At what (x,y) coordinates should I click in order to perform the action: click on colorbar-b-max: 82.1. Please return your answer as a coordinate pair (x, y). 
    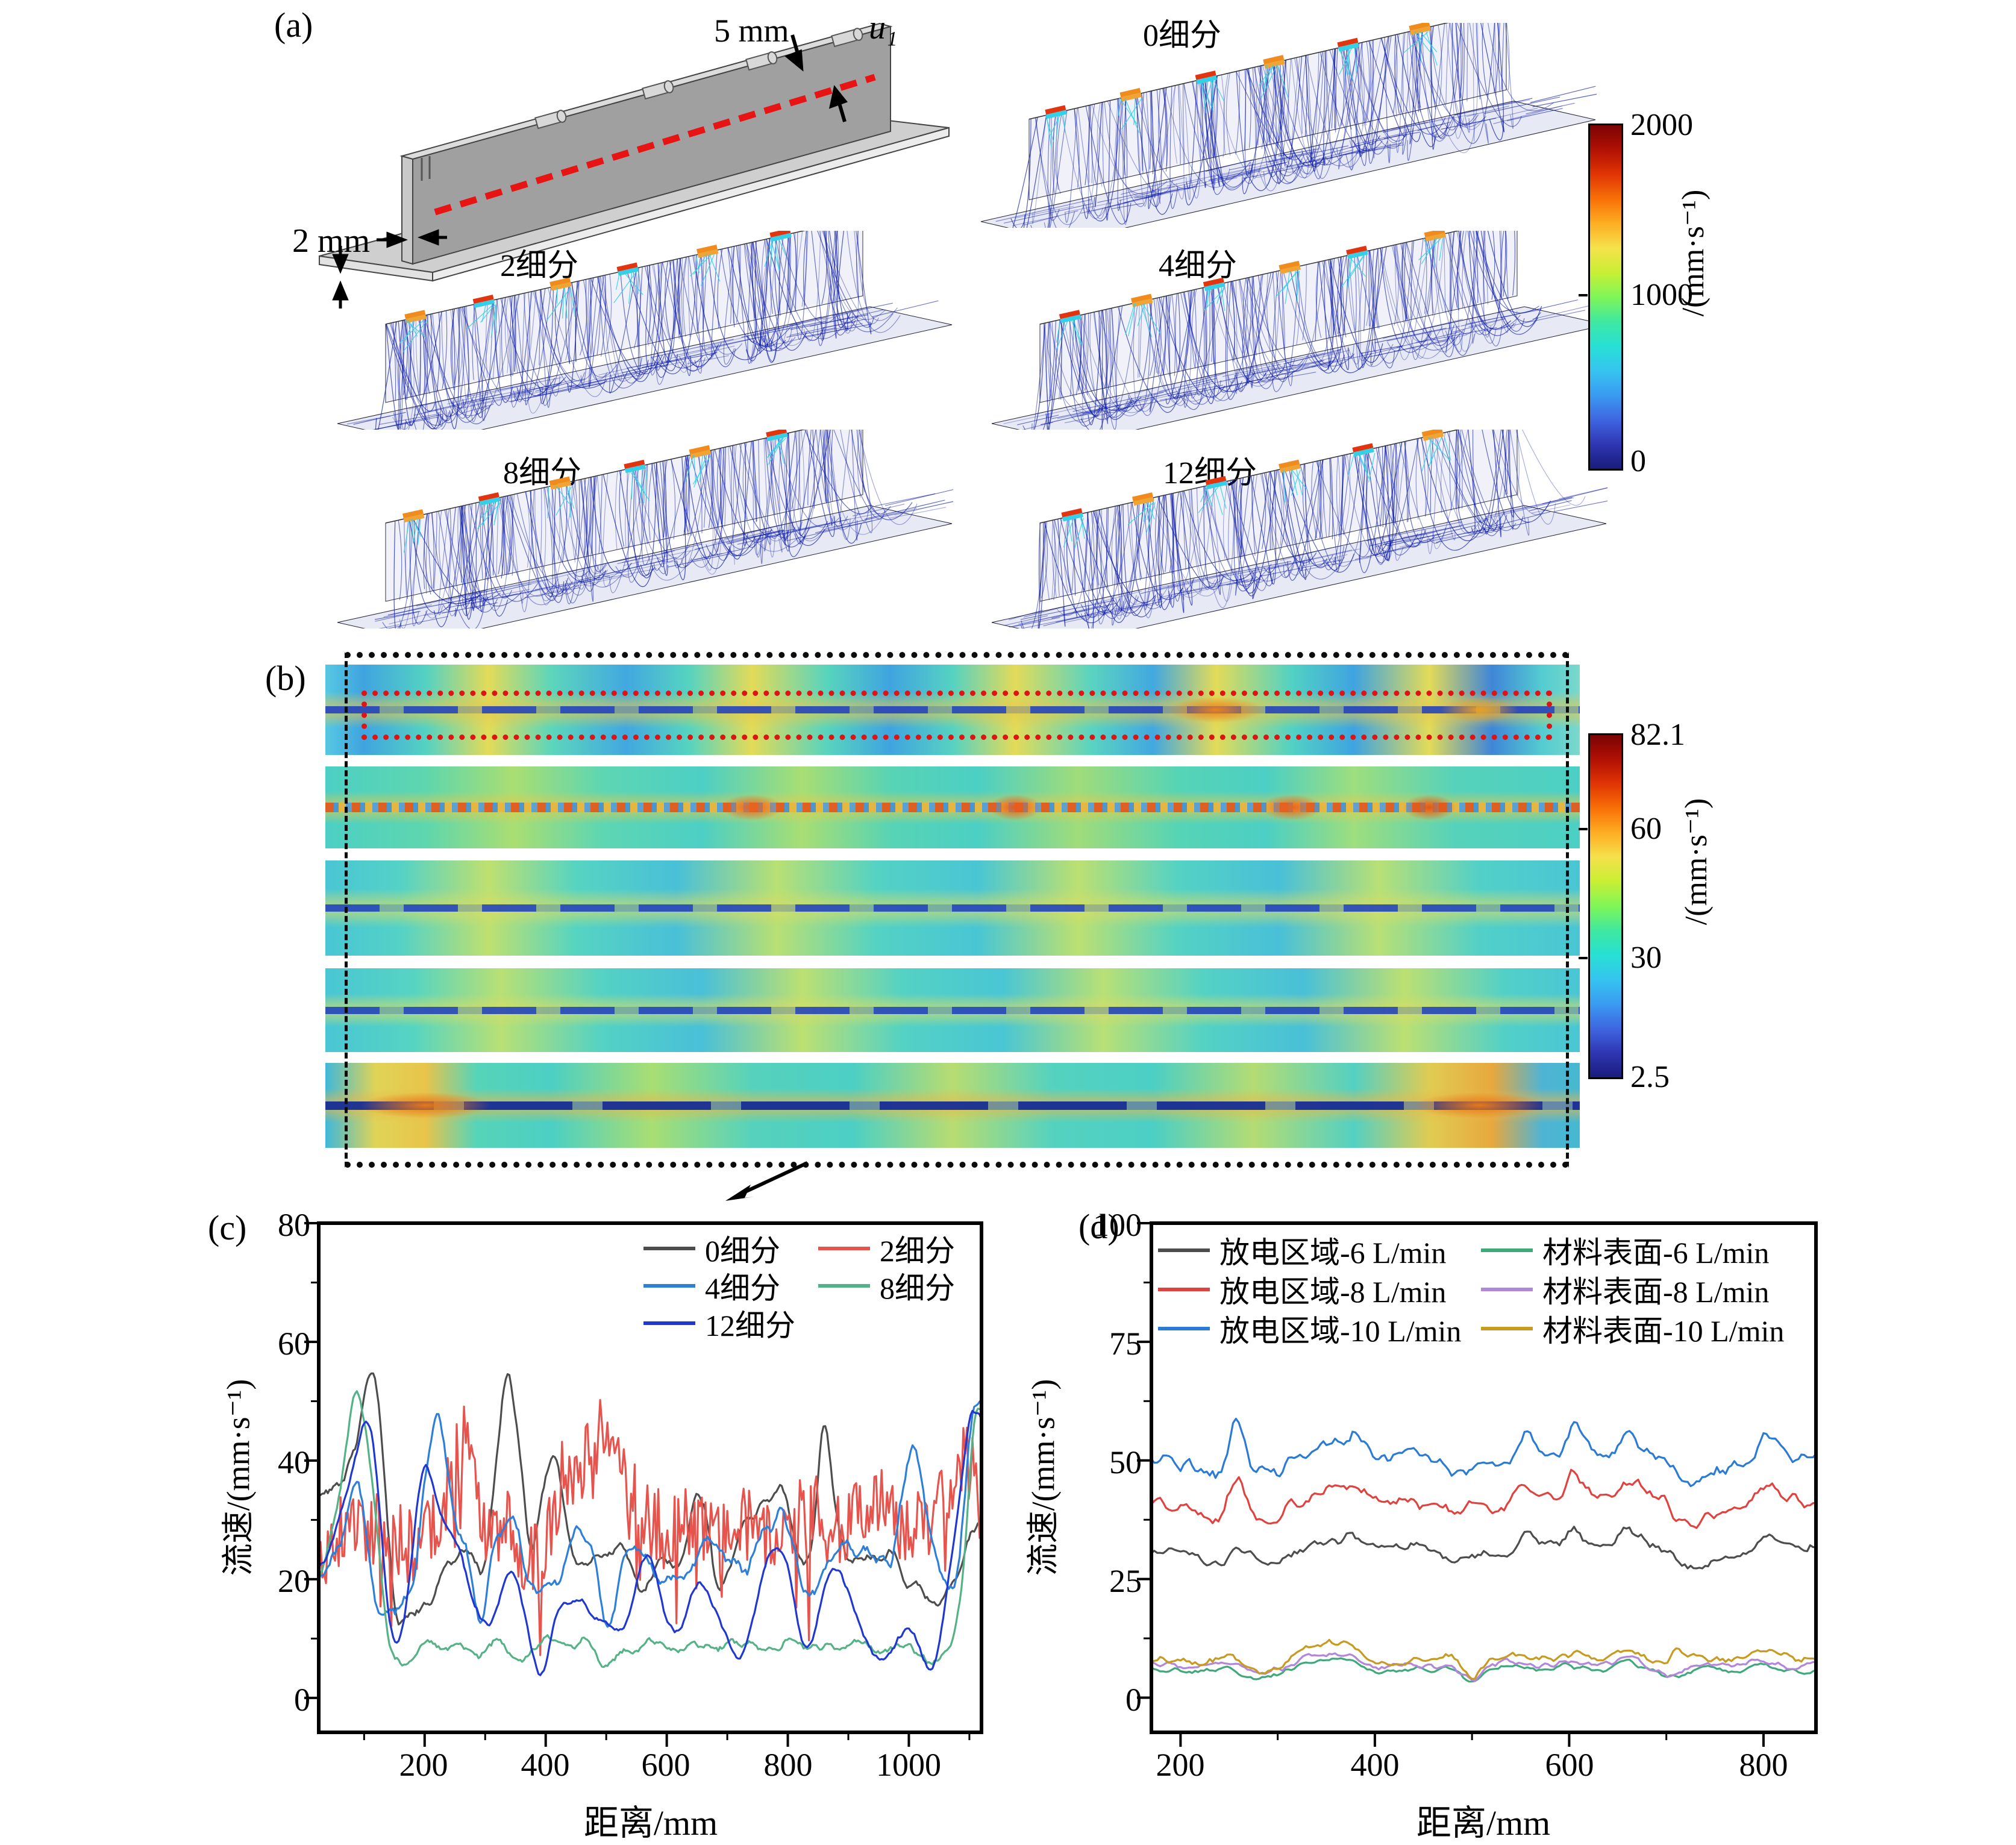
    Looking at the image, I should click on (1658, 735).